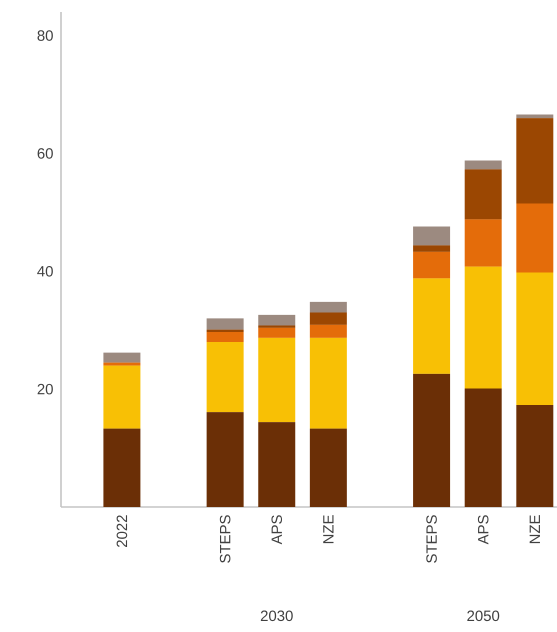 This screenshot has height=632, width=557. I want to click on y-tick-label: 40, so click(45, 271).